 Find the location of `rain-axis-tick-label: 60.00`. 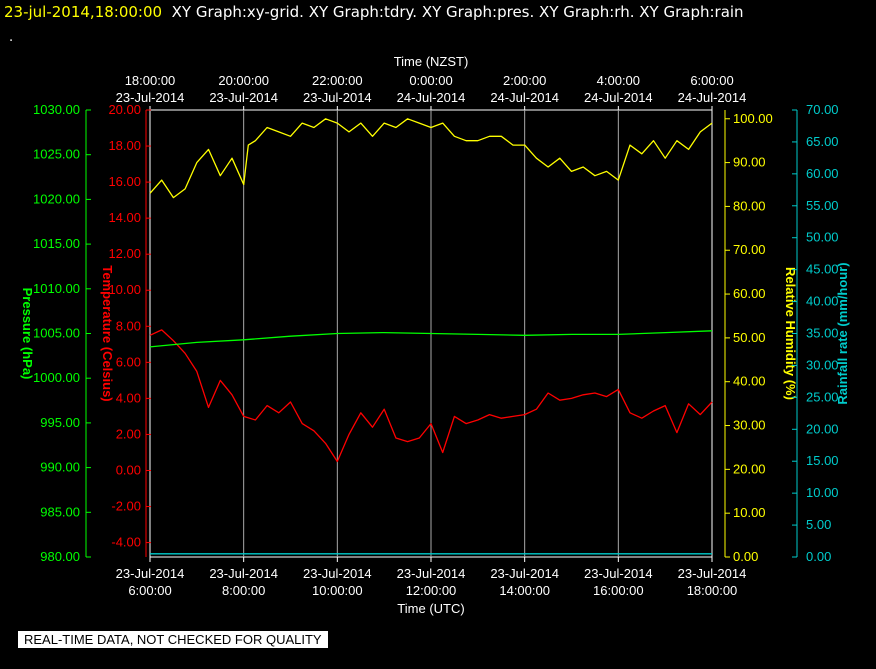

rain-axis-tick-label: 60.00 is located at coordinates (822, 173).